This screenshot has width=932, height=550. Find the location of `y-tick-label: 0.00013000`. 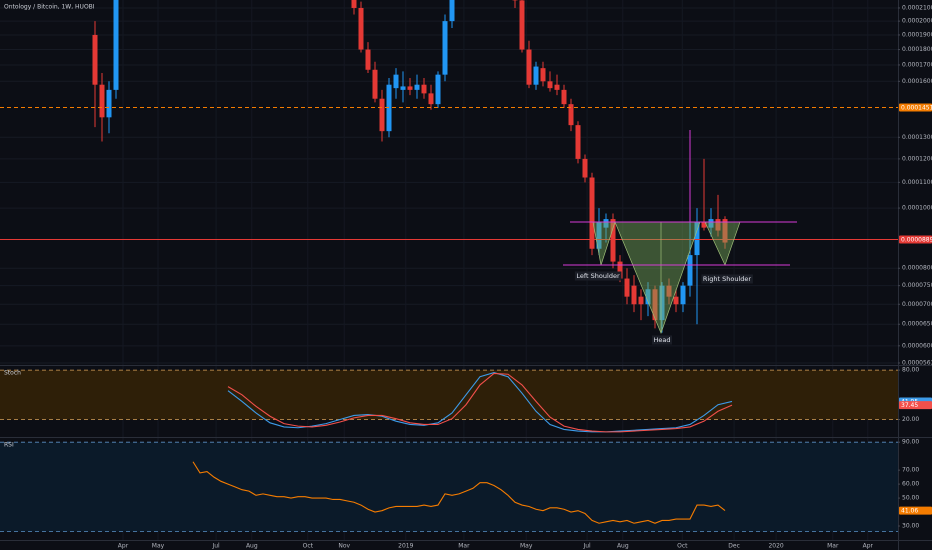

y-tick-label: 0.00013000 is located at coordinates (917, 137).